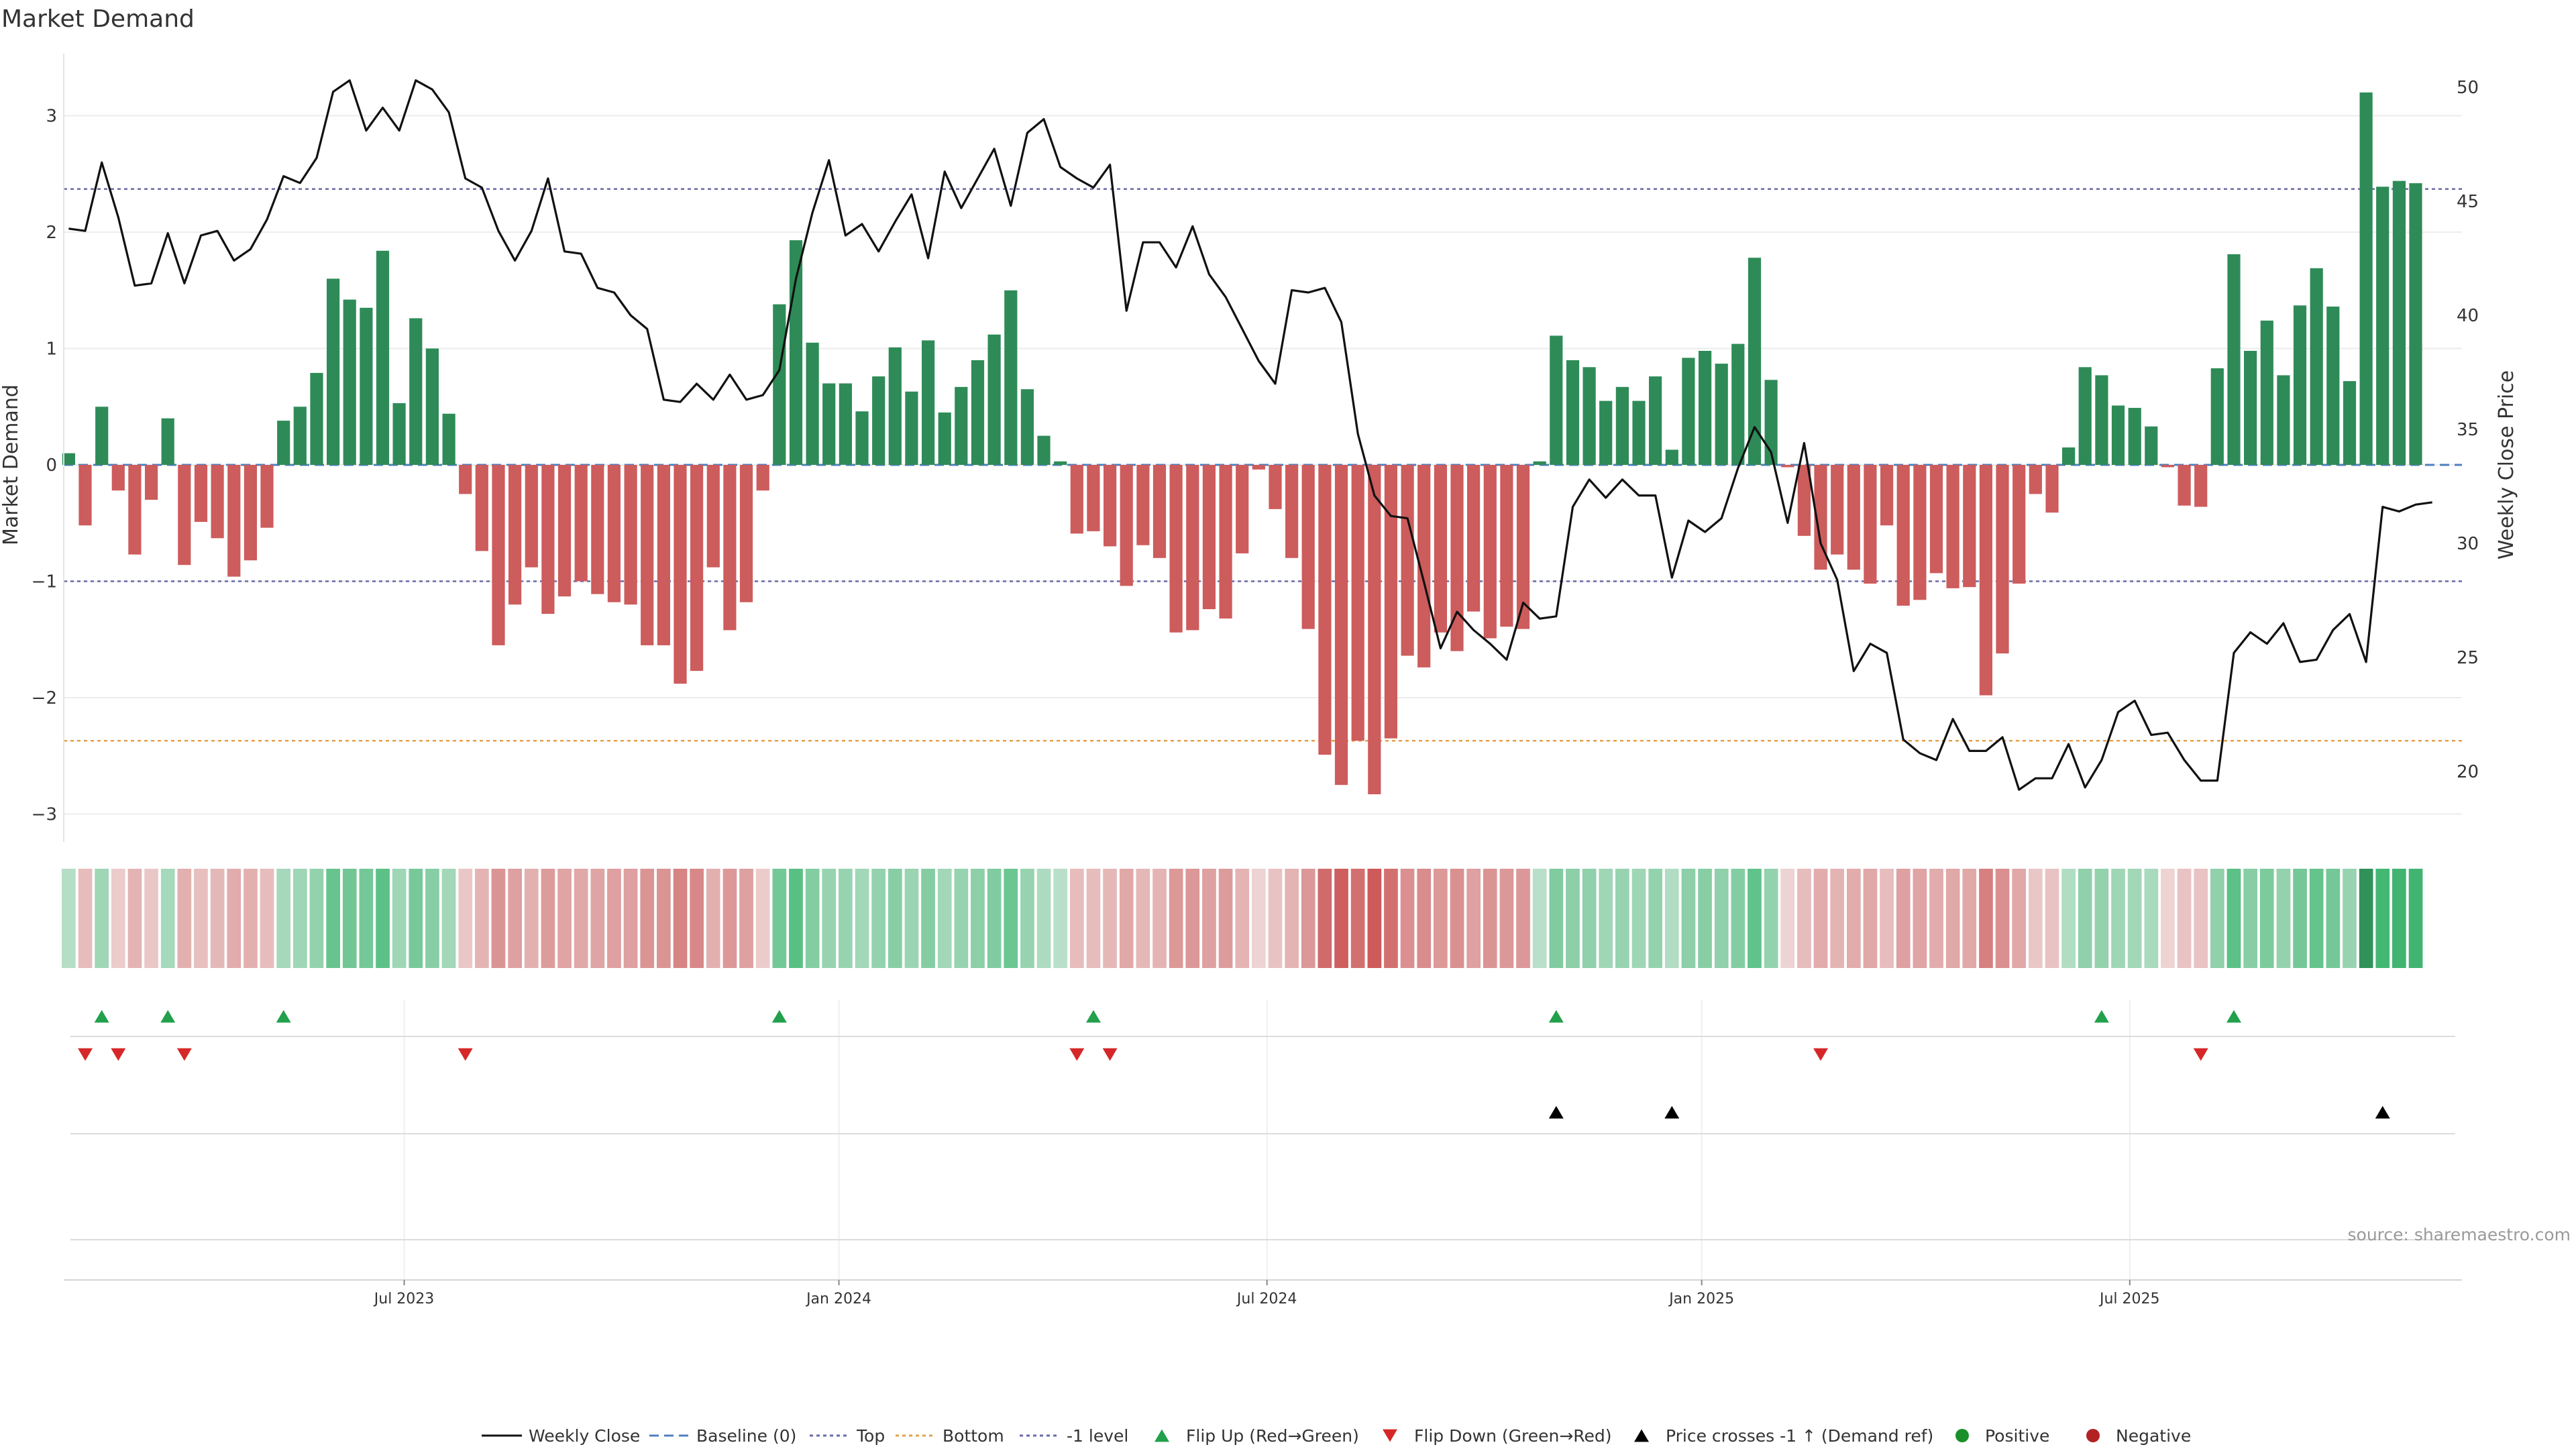  I want to click on legend-label-negative: Negative, so click(2153, 1436).